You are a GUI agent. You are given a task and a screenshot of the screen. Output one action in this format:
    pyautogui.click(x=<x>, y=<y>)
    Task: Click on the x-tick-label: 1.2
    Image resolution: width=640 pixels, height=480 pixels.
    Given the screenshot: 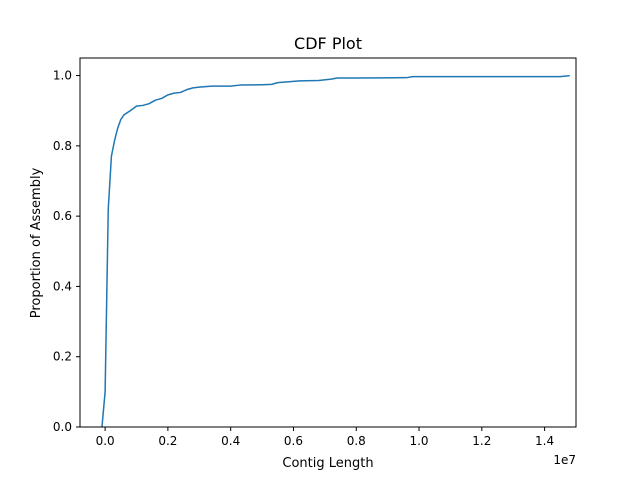 What is the action you would take?
    pyautogui.click(x=481, y=441)
    